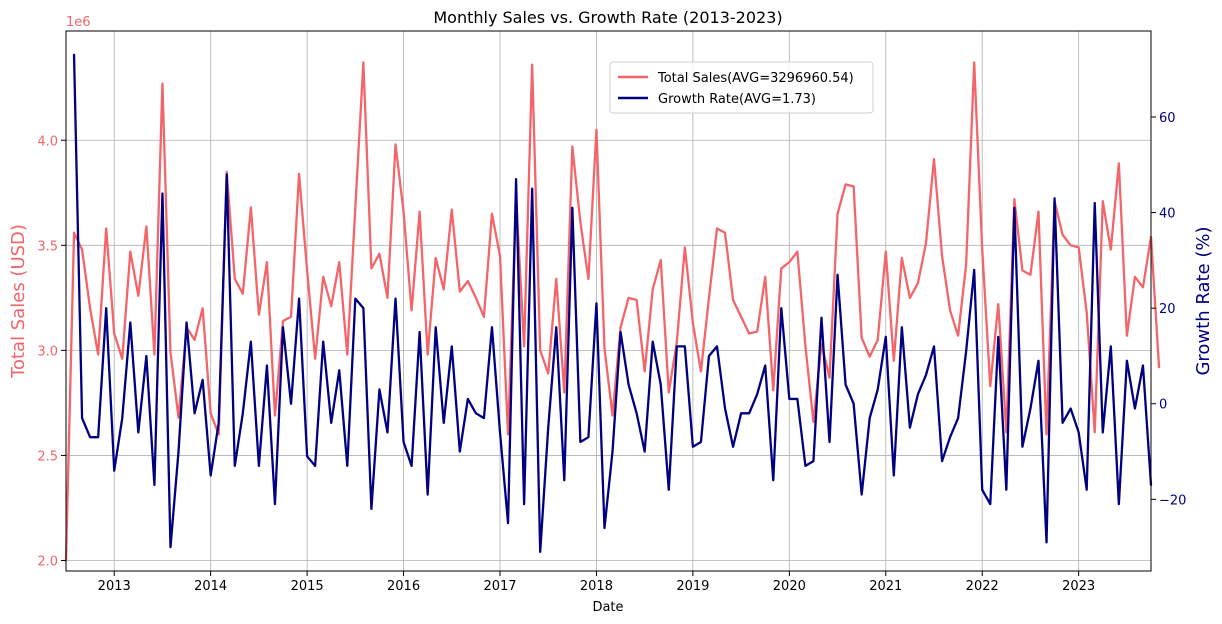 The height and width of the screenshot is (624, 1222). I want to click on x-tick-label: 2022, so click(982, 586).